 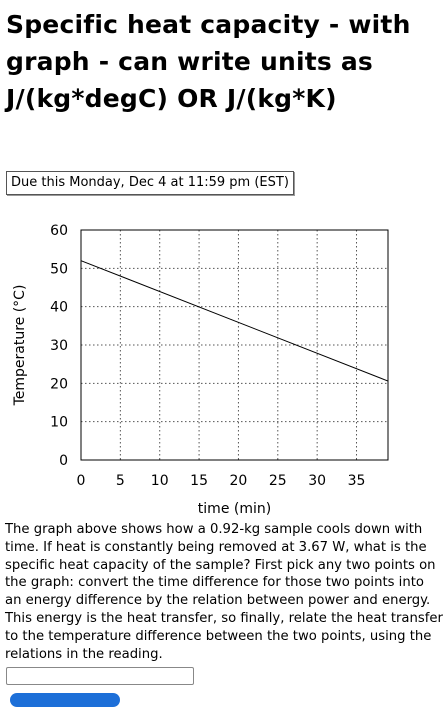 What do you see at coordinates (63, 461) in the screenshot?
I see `y-tick-label: 0` at bounding box center [63, 461].